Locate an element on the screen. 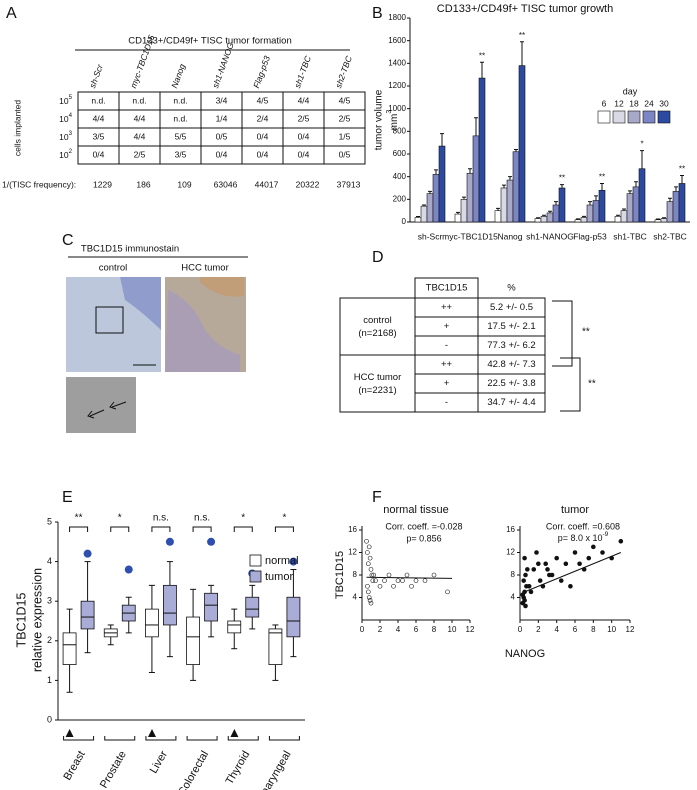 Image resolution: width=697 pixels, height=790 pixels. annotation: * is located at coordinates (641, 144).